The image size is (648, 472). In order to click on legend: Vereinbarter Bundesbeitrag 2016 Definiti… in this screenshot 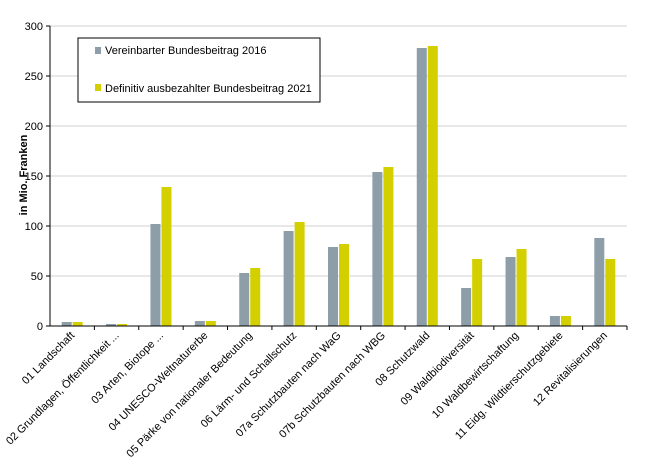, I will do `click(199, 70)`.